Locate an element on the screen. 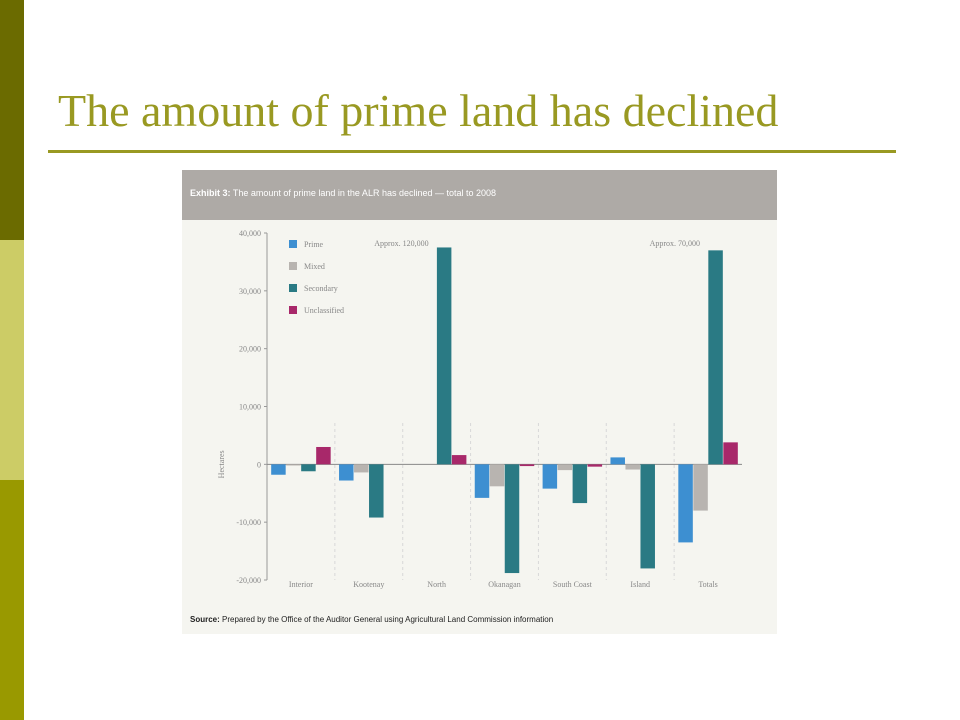 The image size is (960, 720). title-rule is located at coordinates (472, 151).